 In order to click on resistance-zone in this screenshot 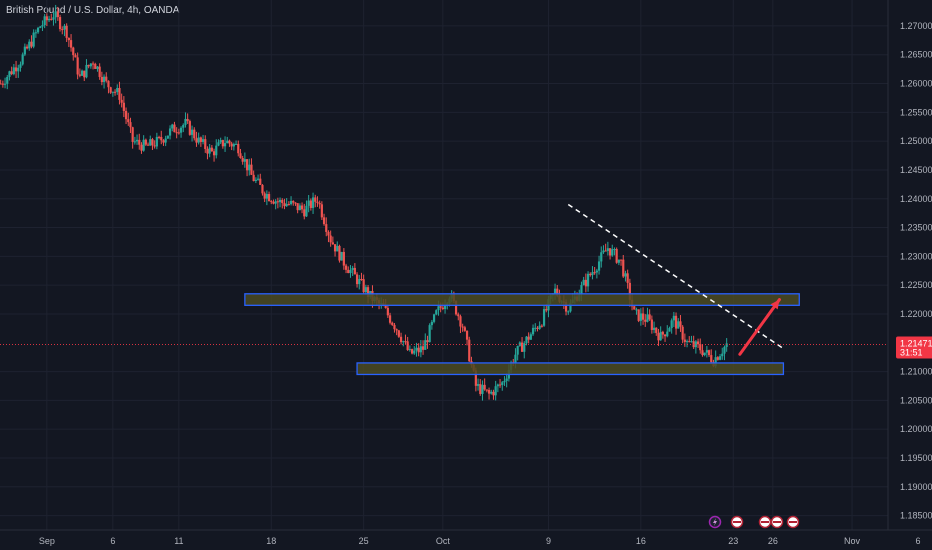, I will do `click(522, 299)`.